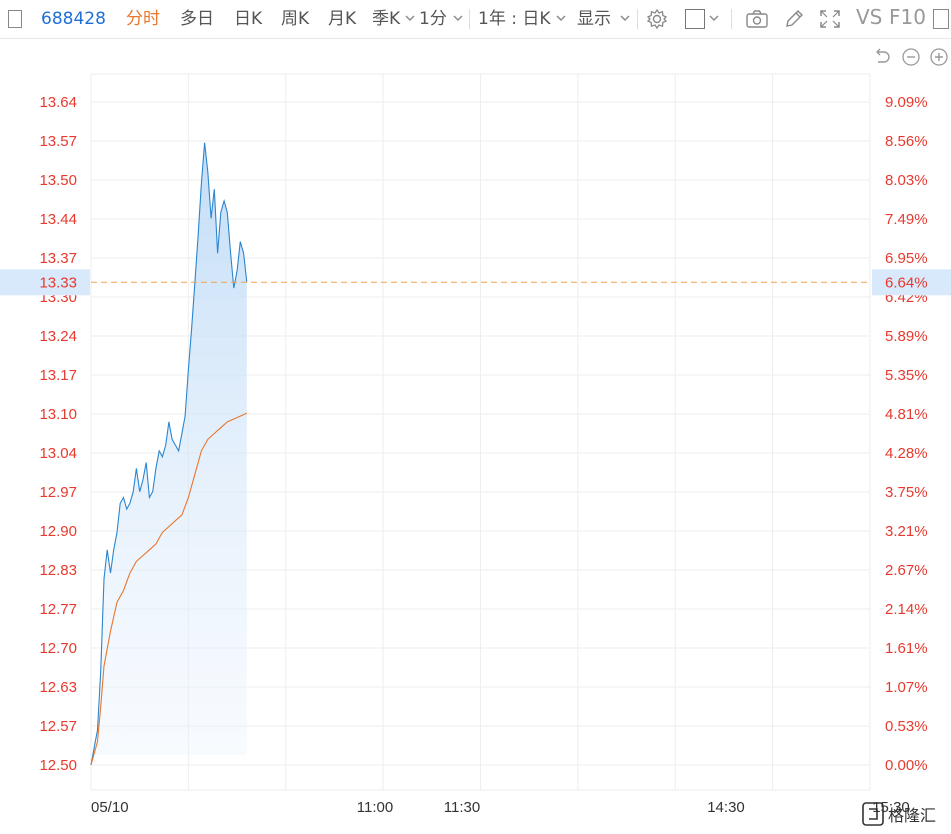 Image resolution: width=951 pixels, height=834 pixels. I want to click on price-line, so click(169, 454).